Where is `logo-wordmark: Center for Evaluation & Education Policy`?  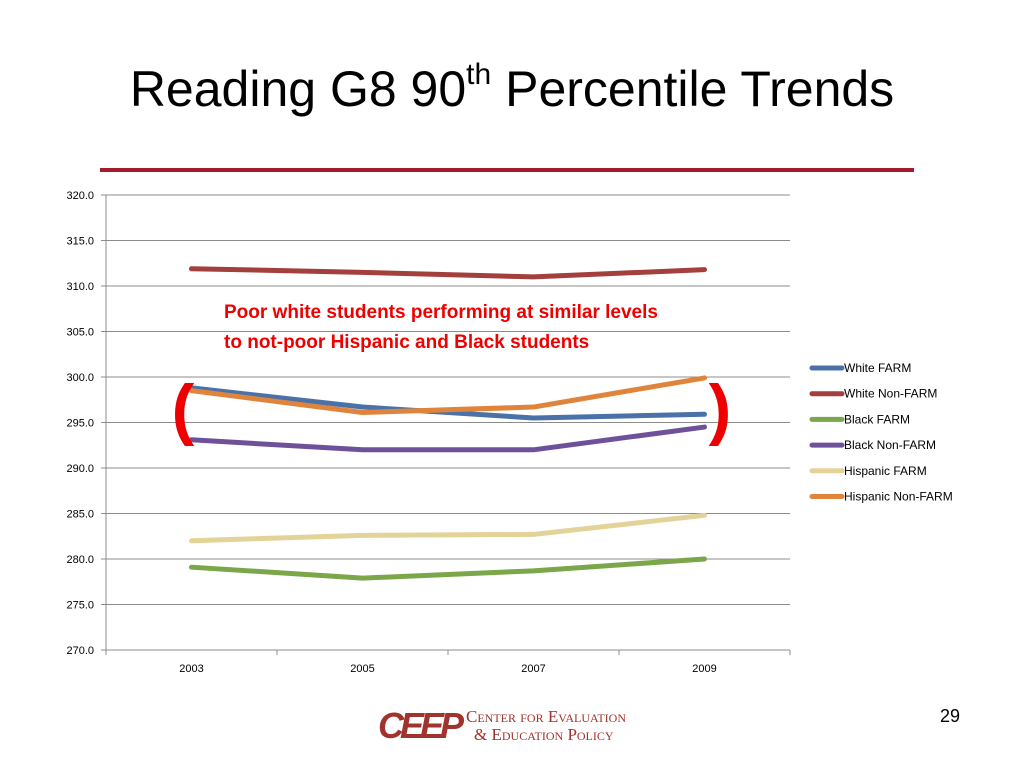
logo-wordmark: Center for Evaluation & Education Policy is located at coordinates (546, 726).